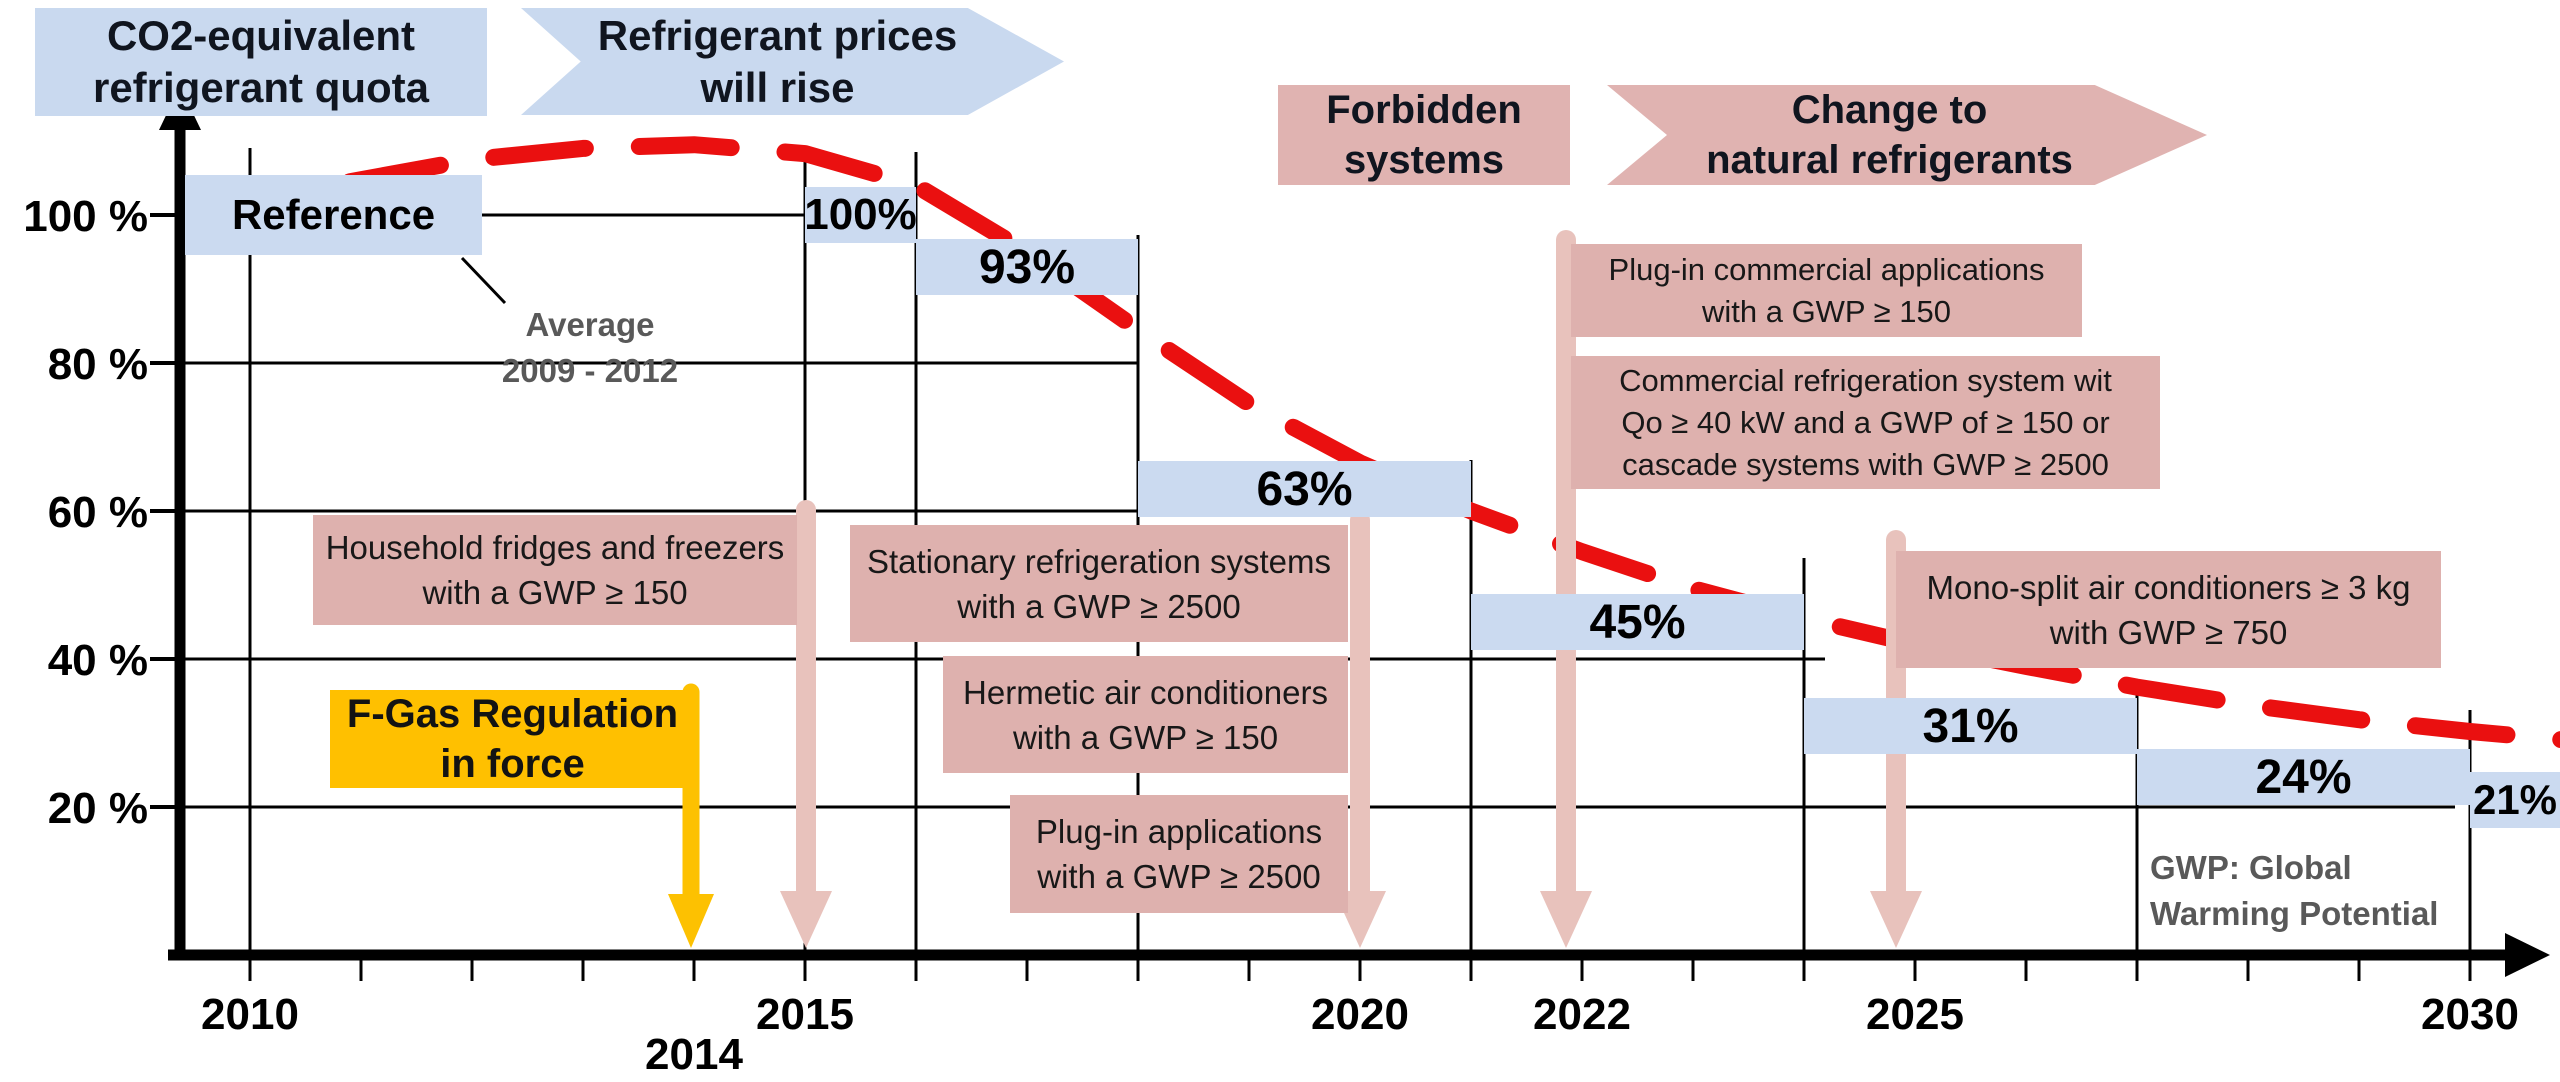 This screenshot has height=1082, width=2560. What do you see at coordinates (777, 35) in the screenshot?
I see `banner-prices-line: Refrigerant prices` at bounding box center [777, 35].